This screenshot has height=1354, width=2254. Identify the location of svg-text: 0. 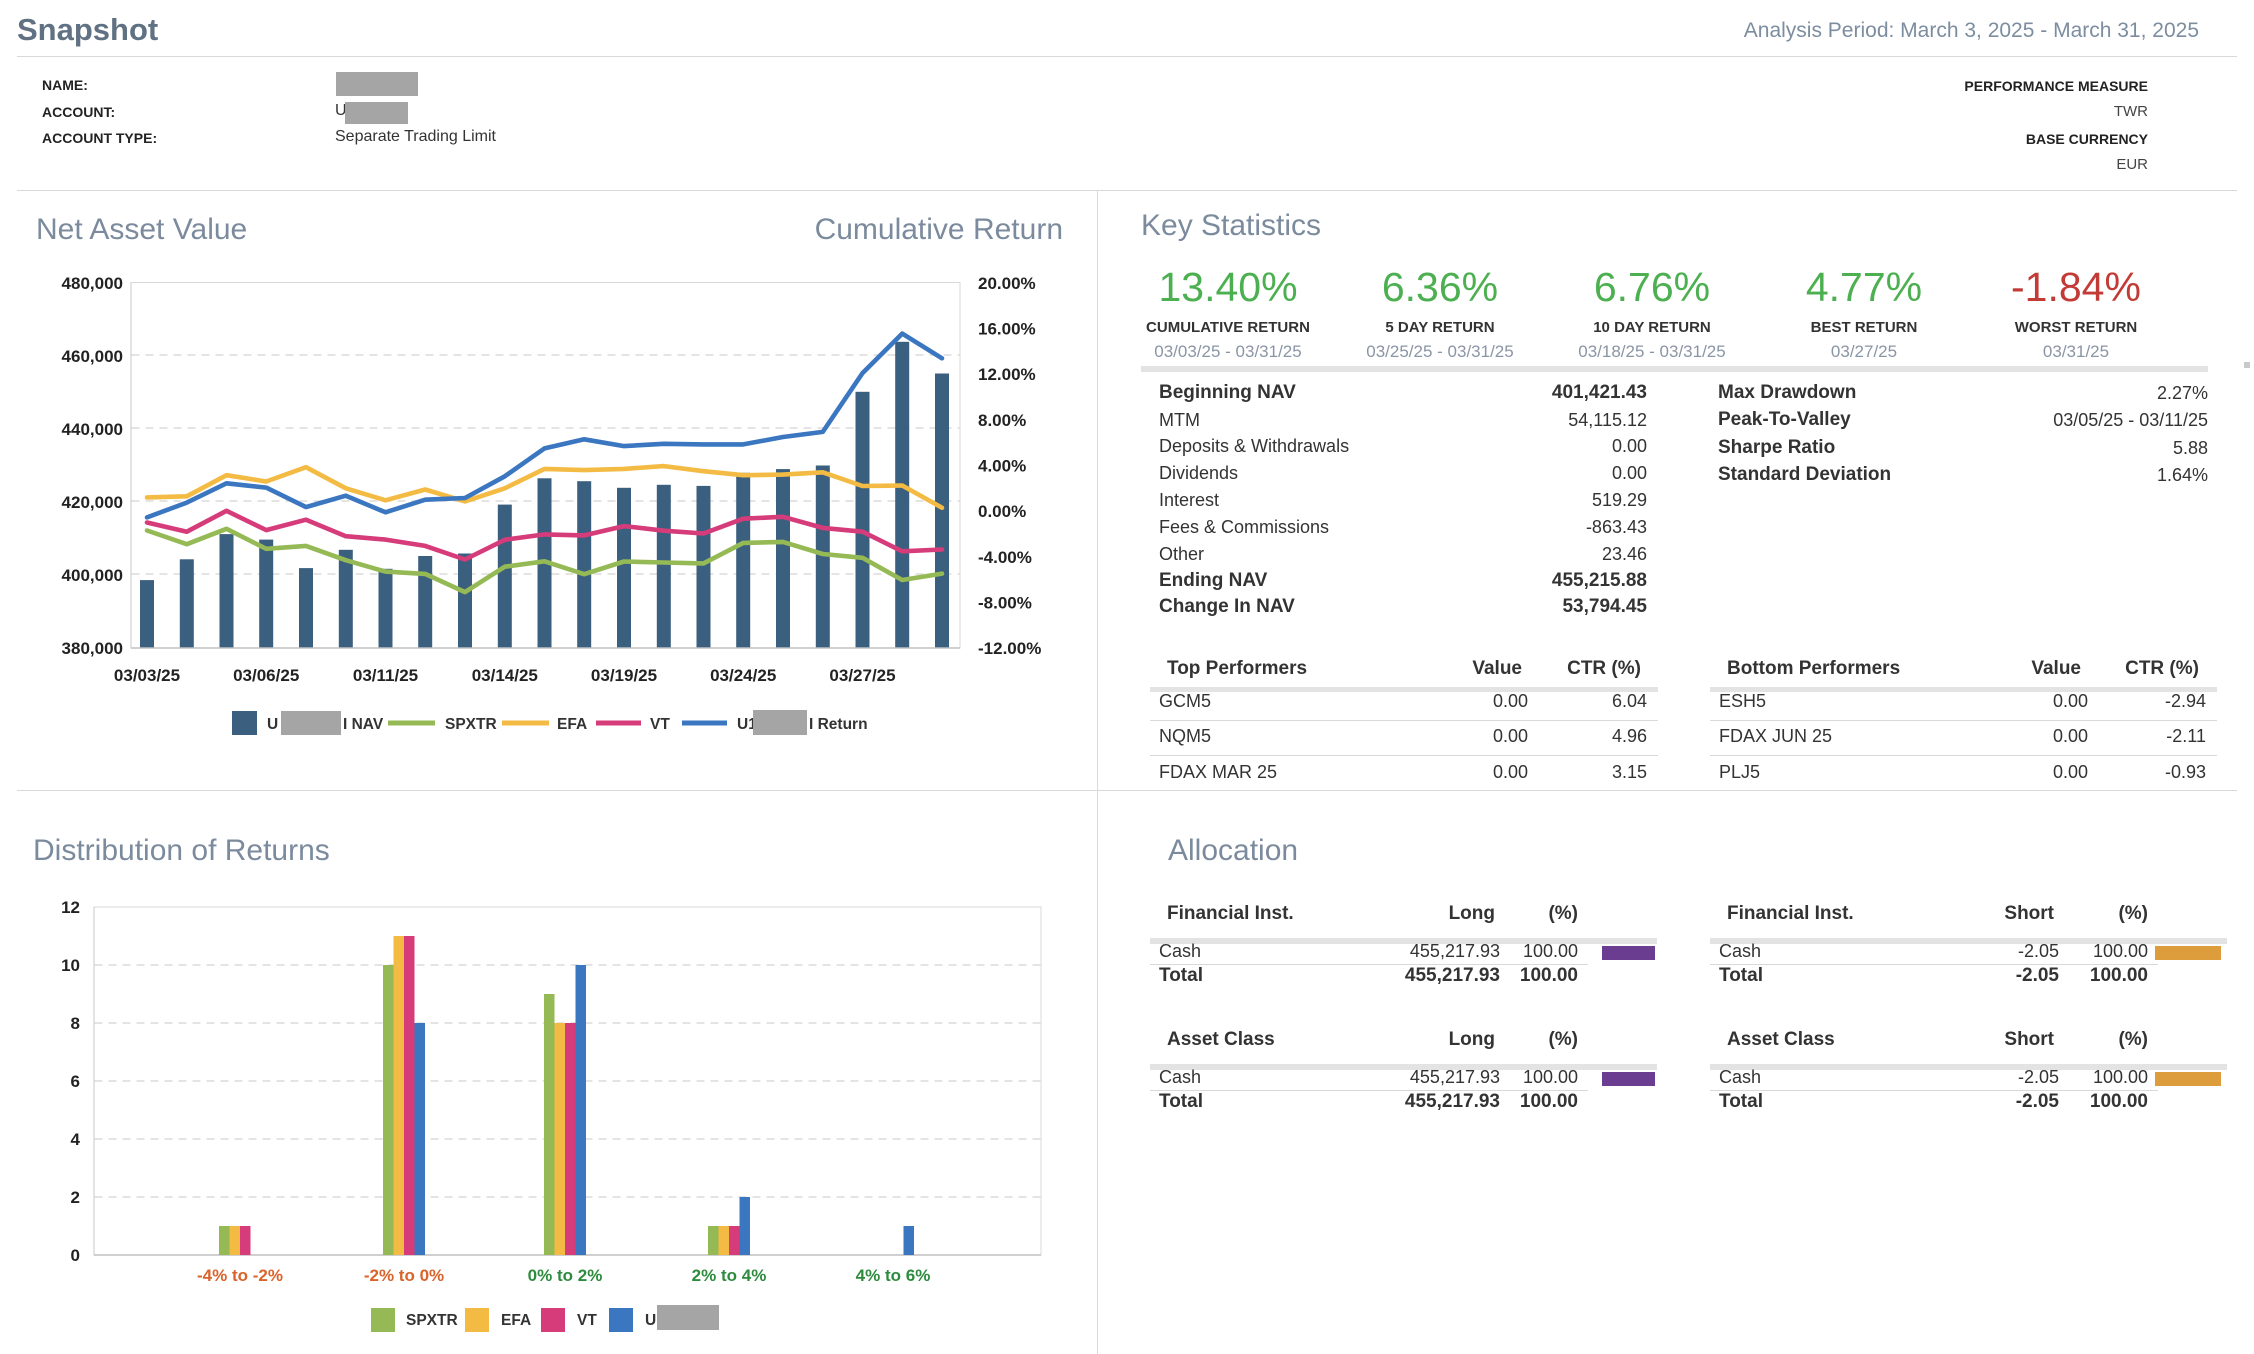
(75, 1255).